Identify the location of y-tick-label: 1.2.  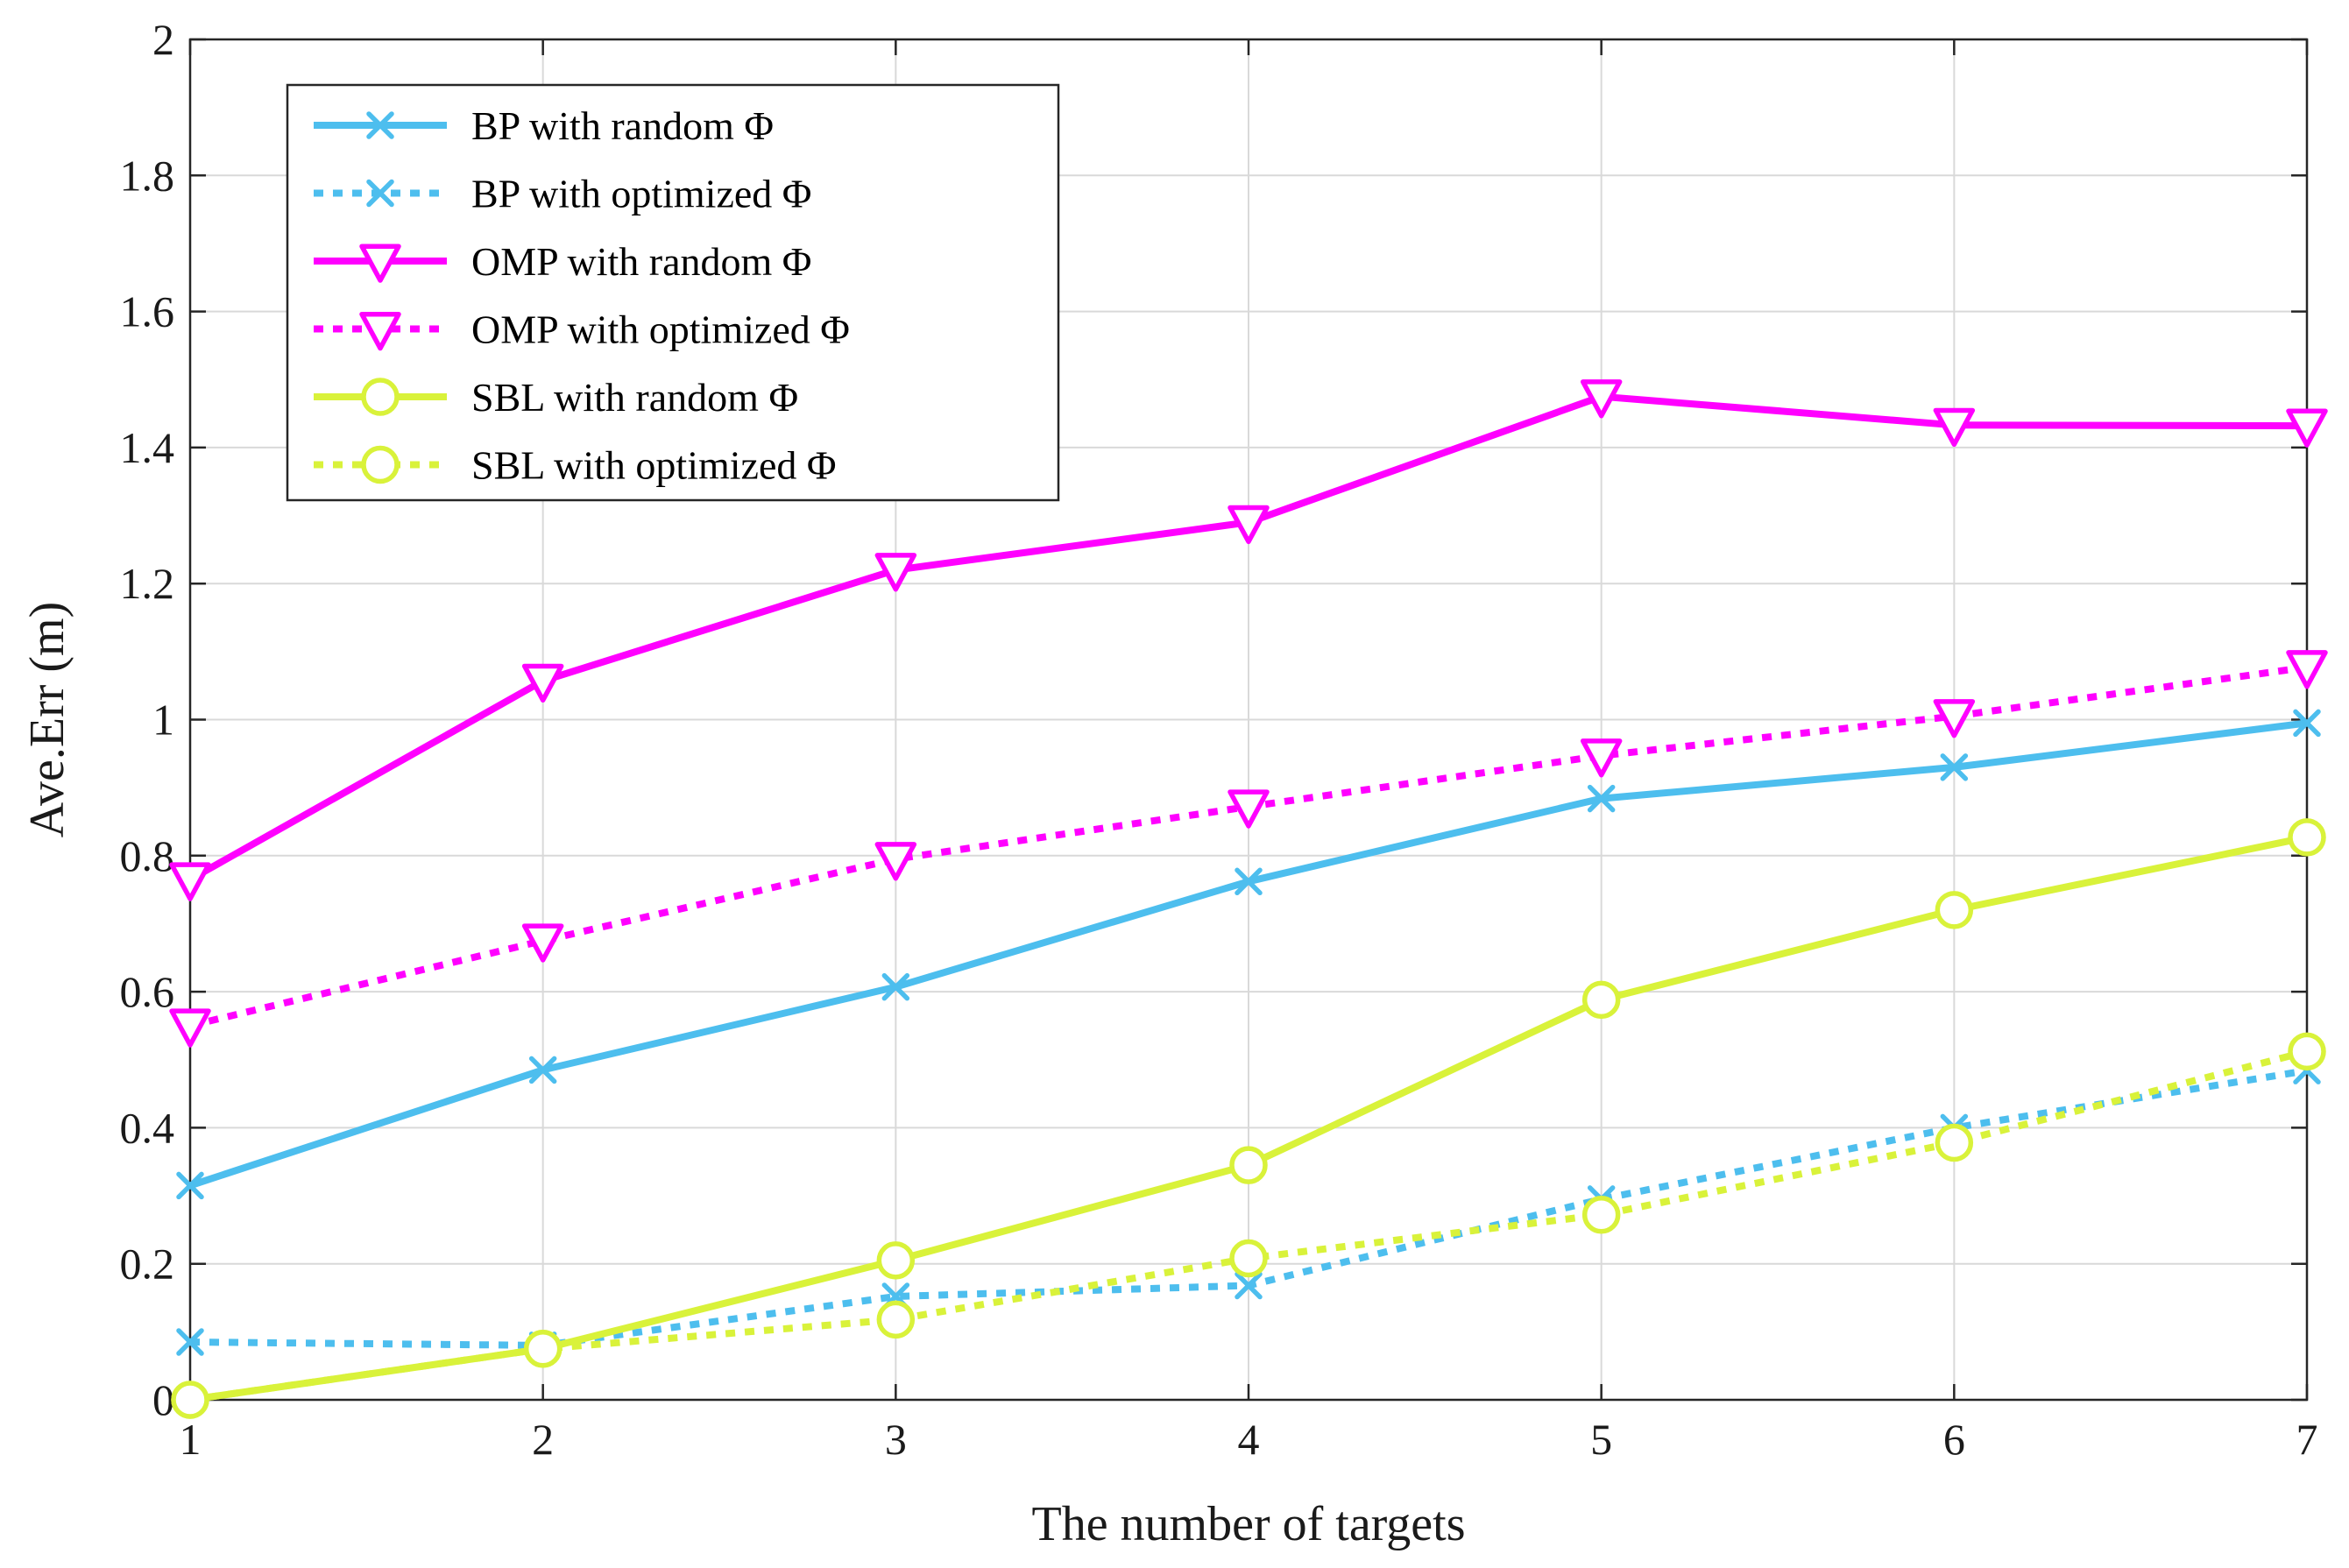
(148, 583).